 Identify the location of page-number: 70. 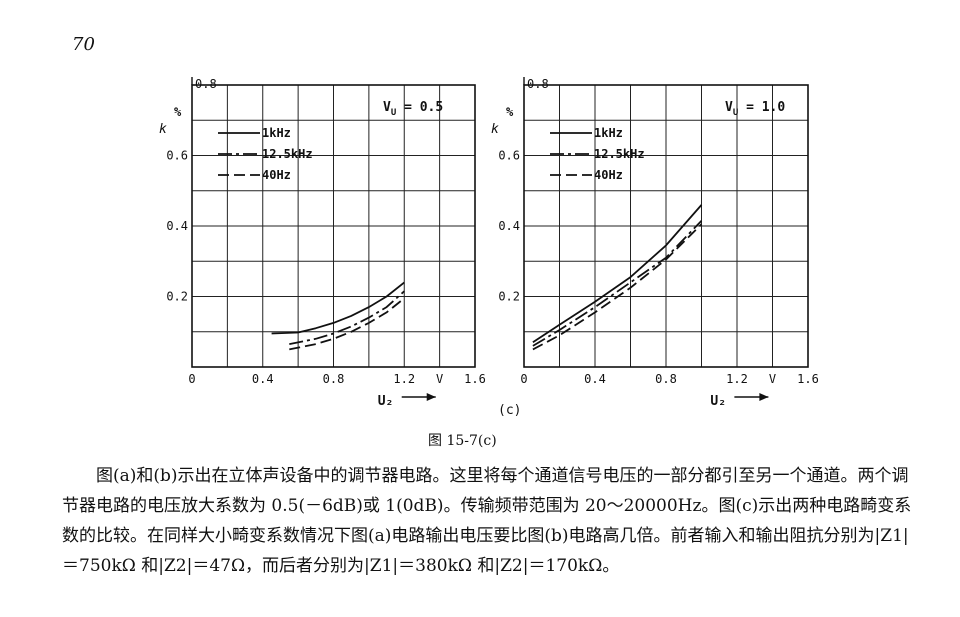
(83, 44).